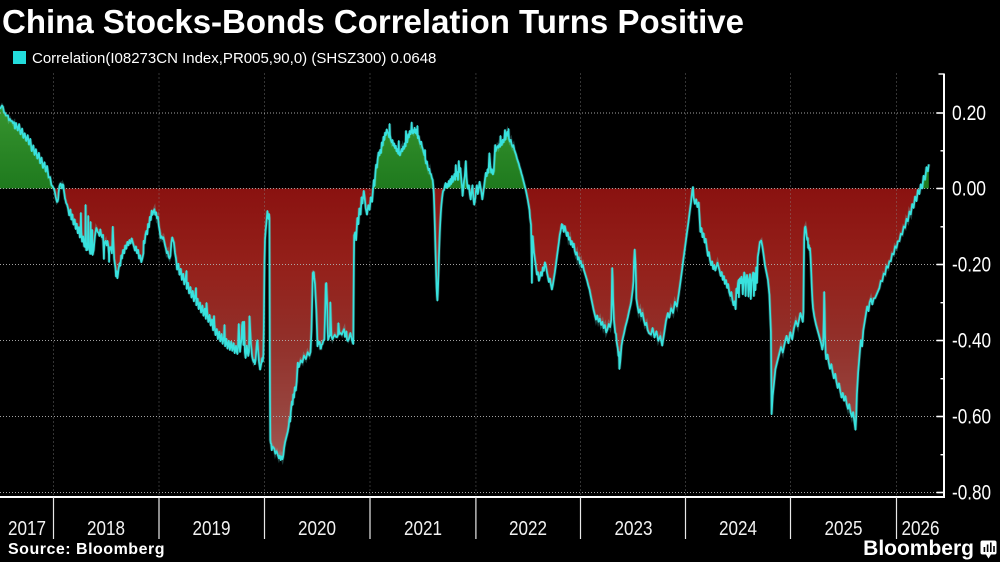  I want to click on svg-text: 0.20, so click(969, 113).